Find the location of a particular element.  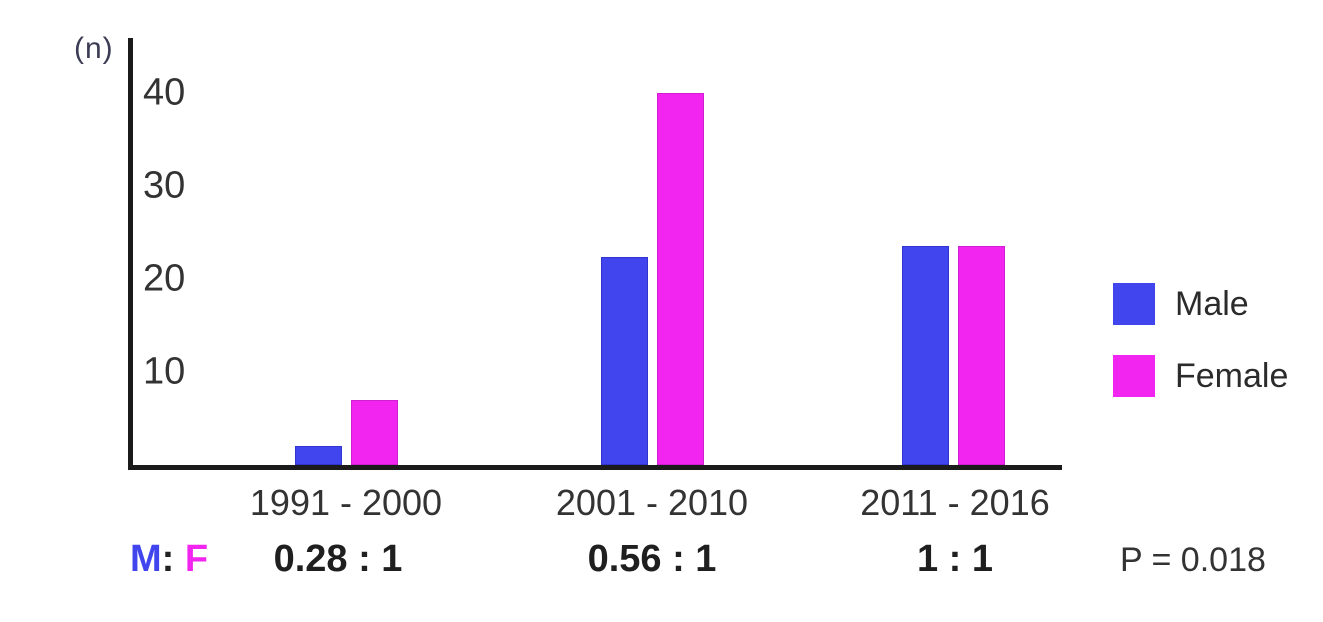

male-bar-2011-2016 is located at coordinates (925, 355).